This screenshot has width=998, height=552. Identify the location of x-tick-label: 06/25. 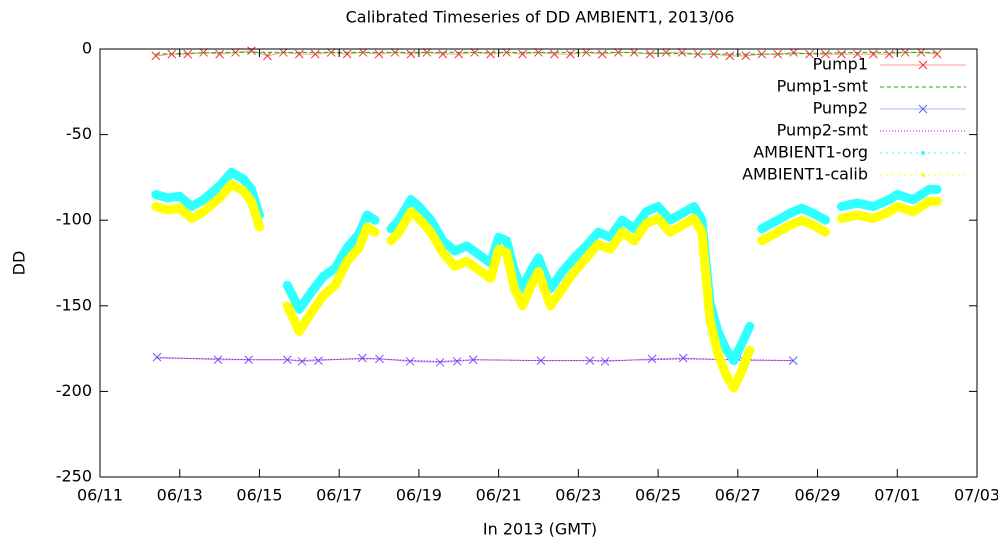
(658, 495).